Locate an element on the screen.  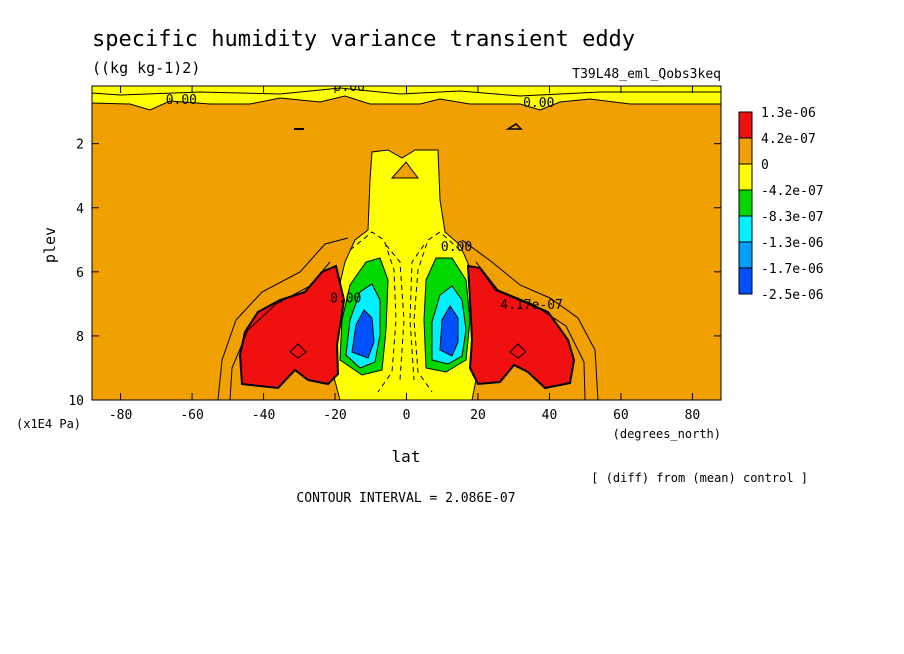
x-tick-label: -20 is located at coordinates (334, 415).